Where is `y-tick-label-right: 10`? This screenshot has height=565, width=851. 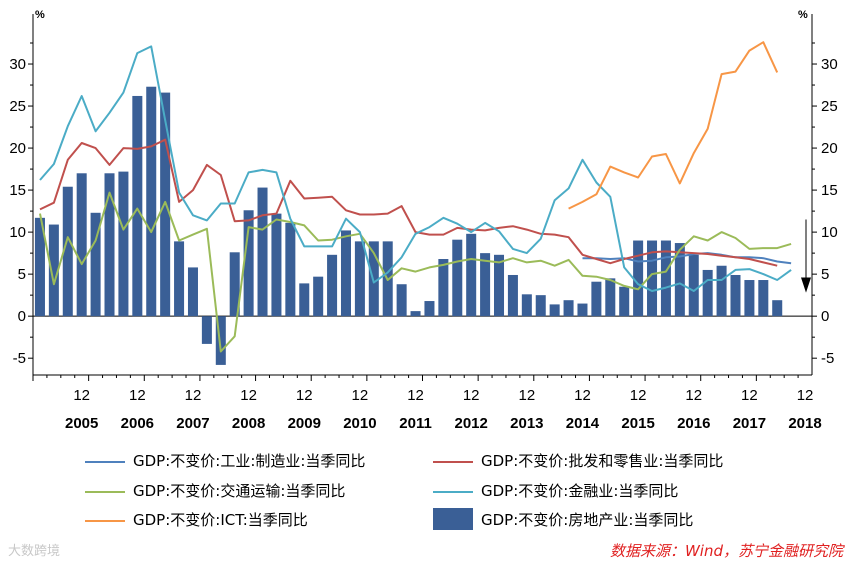 y-tick-label-right: 10 is located at coordinates (829, 232).